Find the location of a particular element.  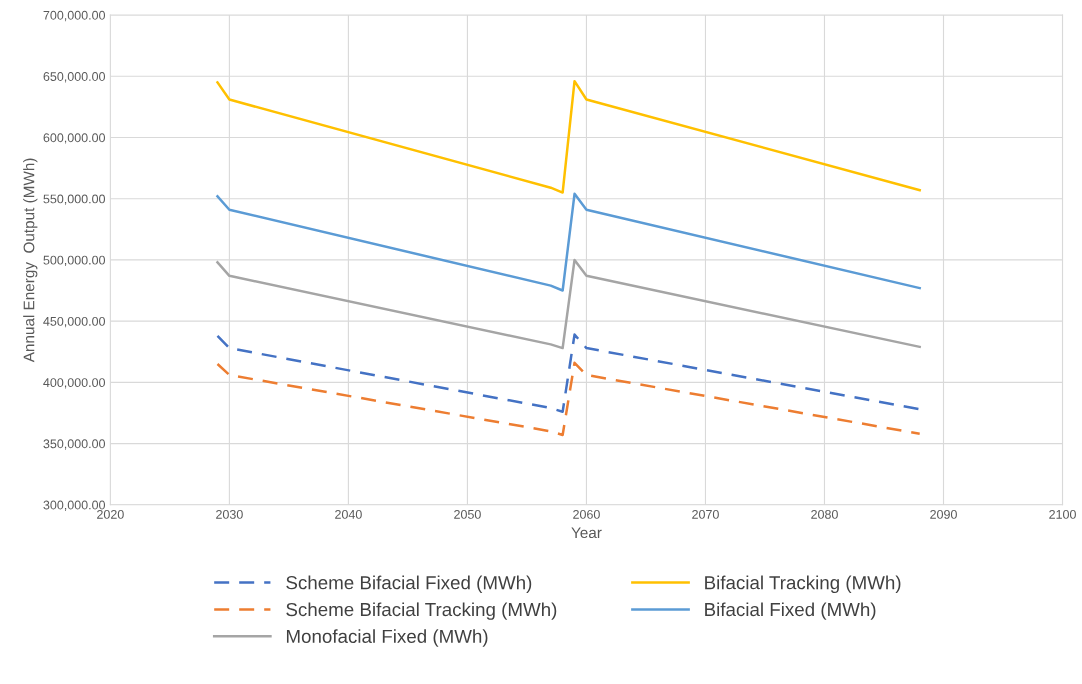

x-tick-label: 2020 is located at coordinates (110, 514).